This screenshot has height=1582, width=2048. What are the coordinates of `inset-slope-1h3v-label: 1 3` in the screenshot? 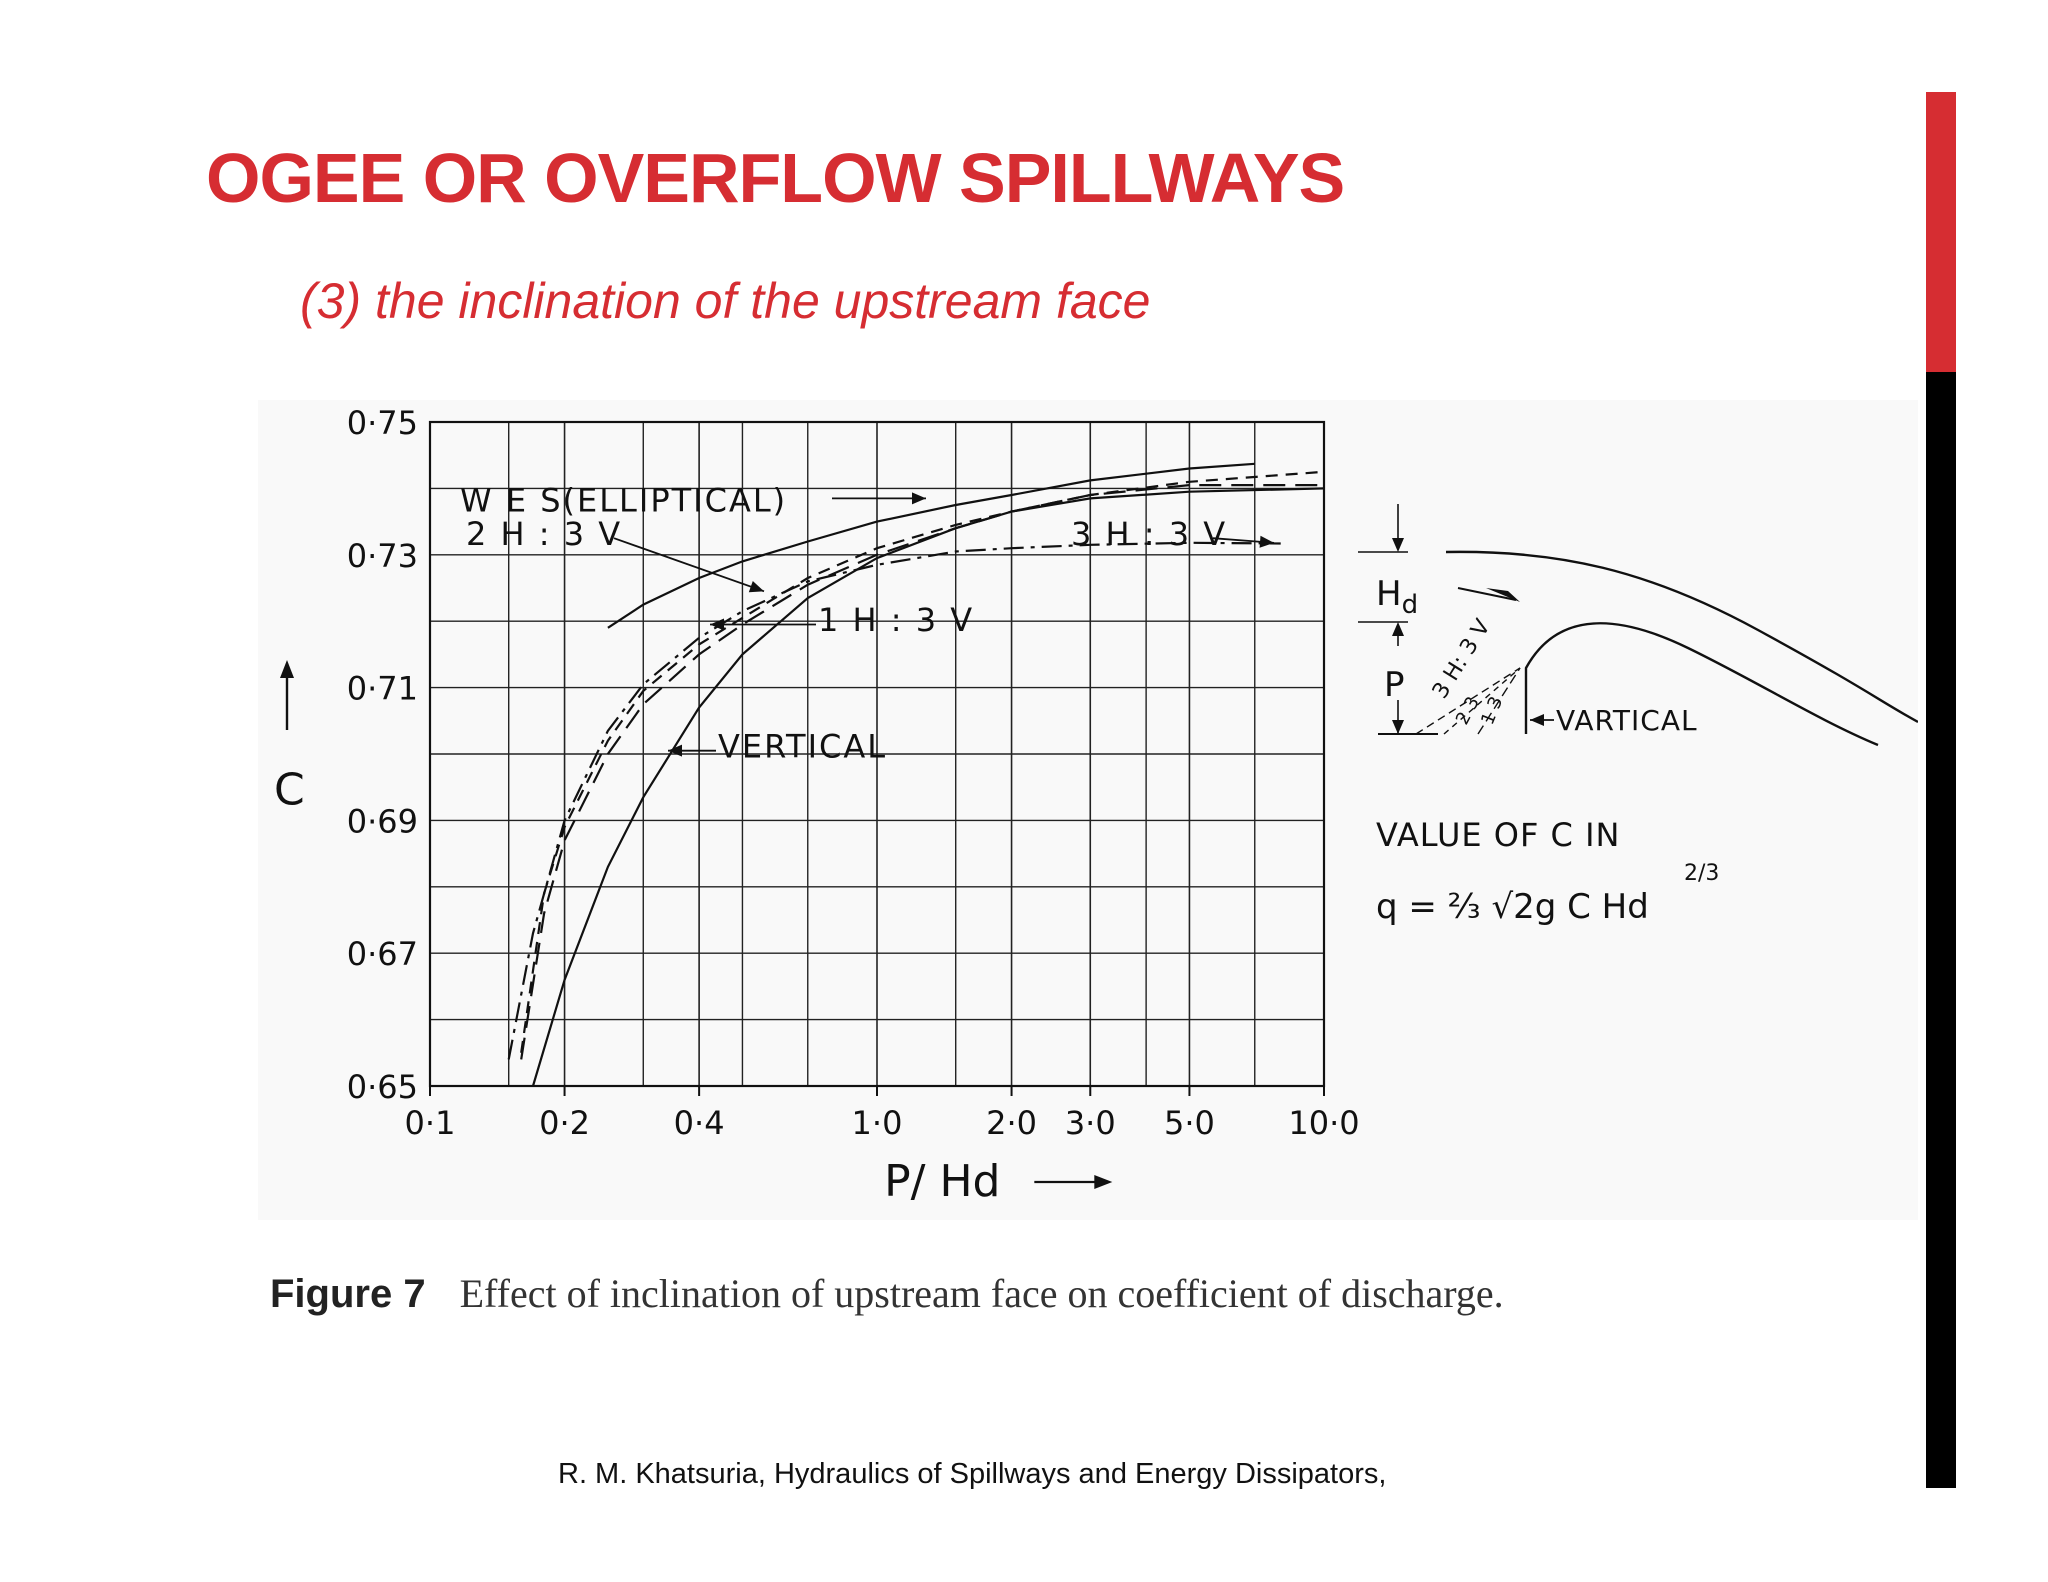 It's located at (1492, 710).